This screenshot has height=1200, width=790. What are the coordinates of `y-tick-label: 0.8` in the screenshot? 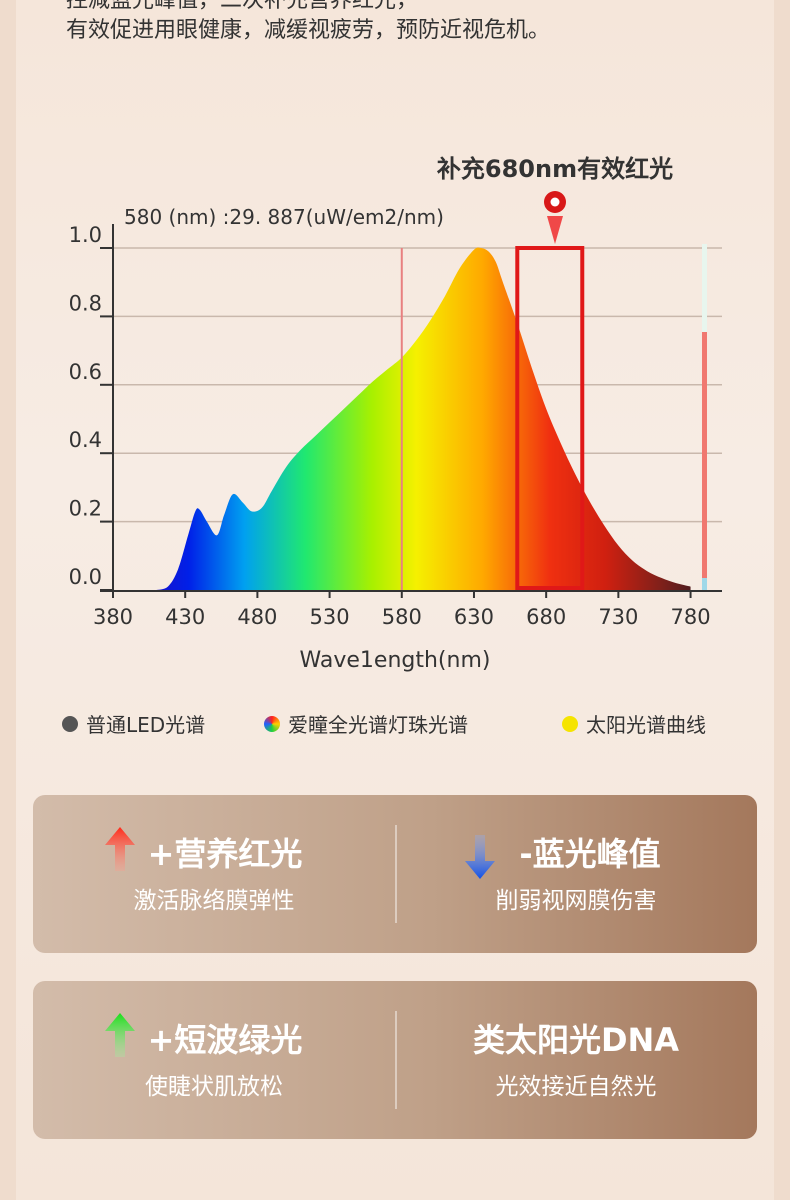 It's located at (85, 303).